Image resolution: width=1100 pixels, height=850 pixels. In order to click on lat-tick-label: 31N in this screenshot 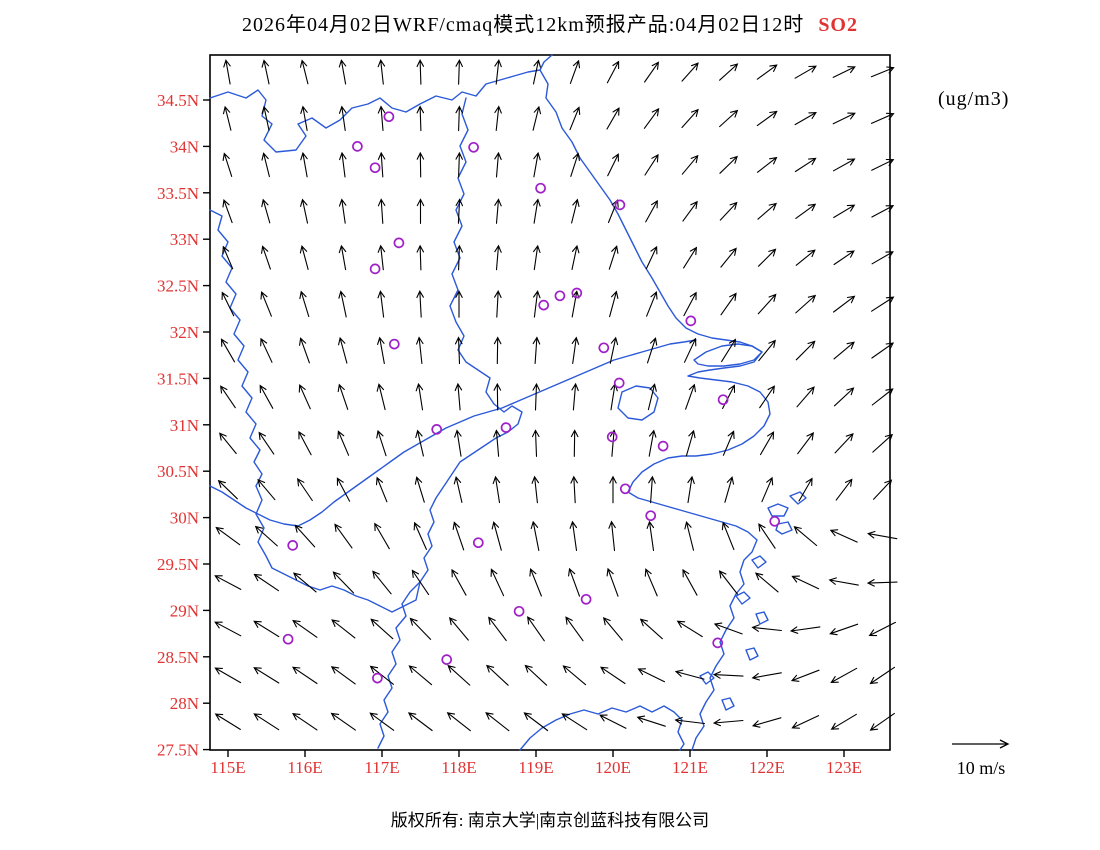, I will do `click(184, 425)`.